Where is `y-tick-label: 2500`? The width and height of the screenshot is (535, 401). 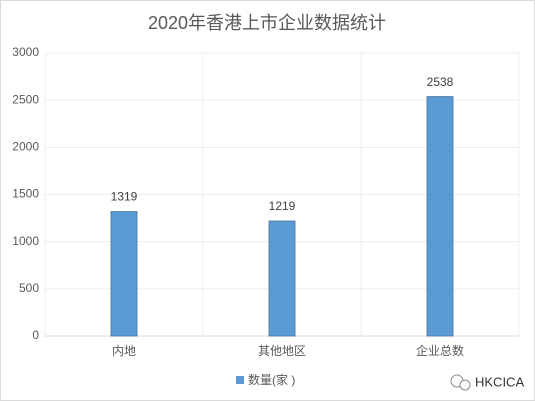 y-tick-label: 2500 is located at coordinates (25, 99).